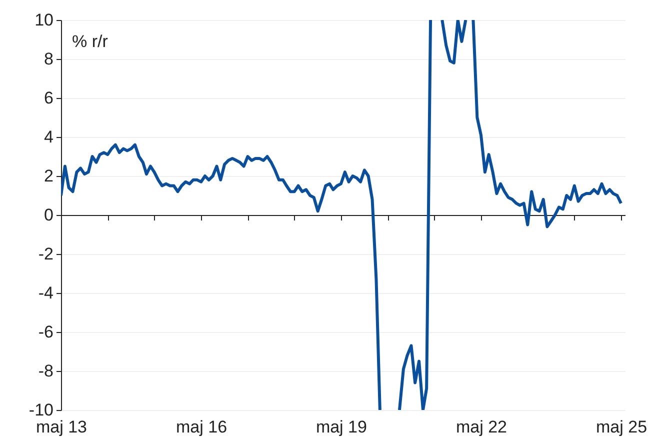  What do you see at coordinates (341, 427) in the screenshot?
I see `x-tick-label: maj 19` at bounding box center [341, 427].